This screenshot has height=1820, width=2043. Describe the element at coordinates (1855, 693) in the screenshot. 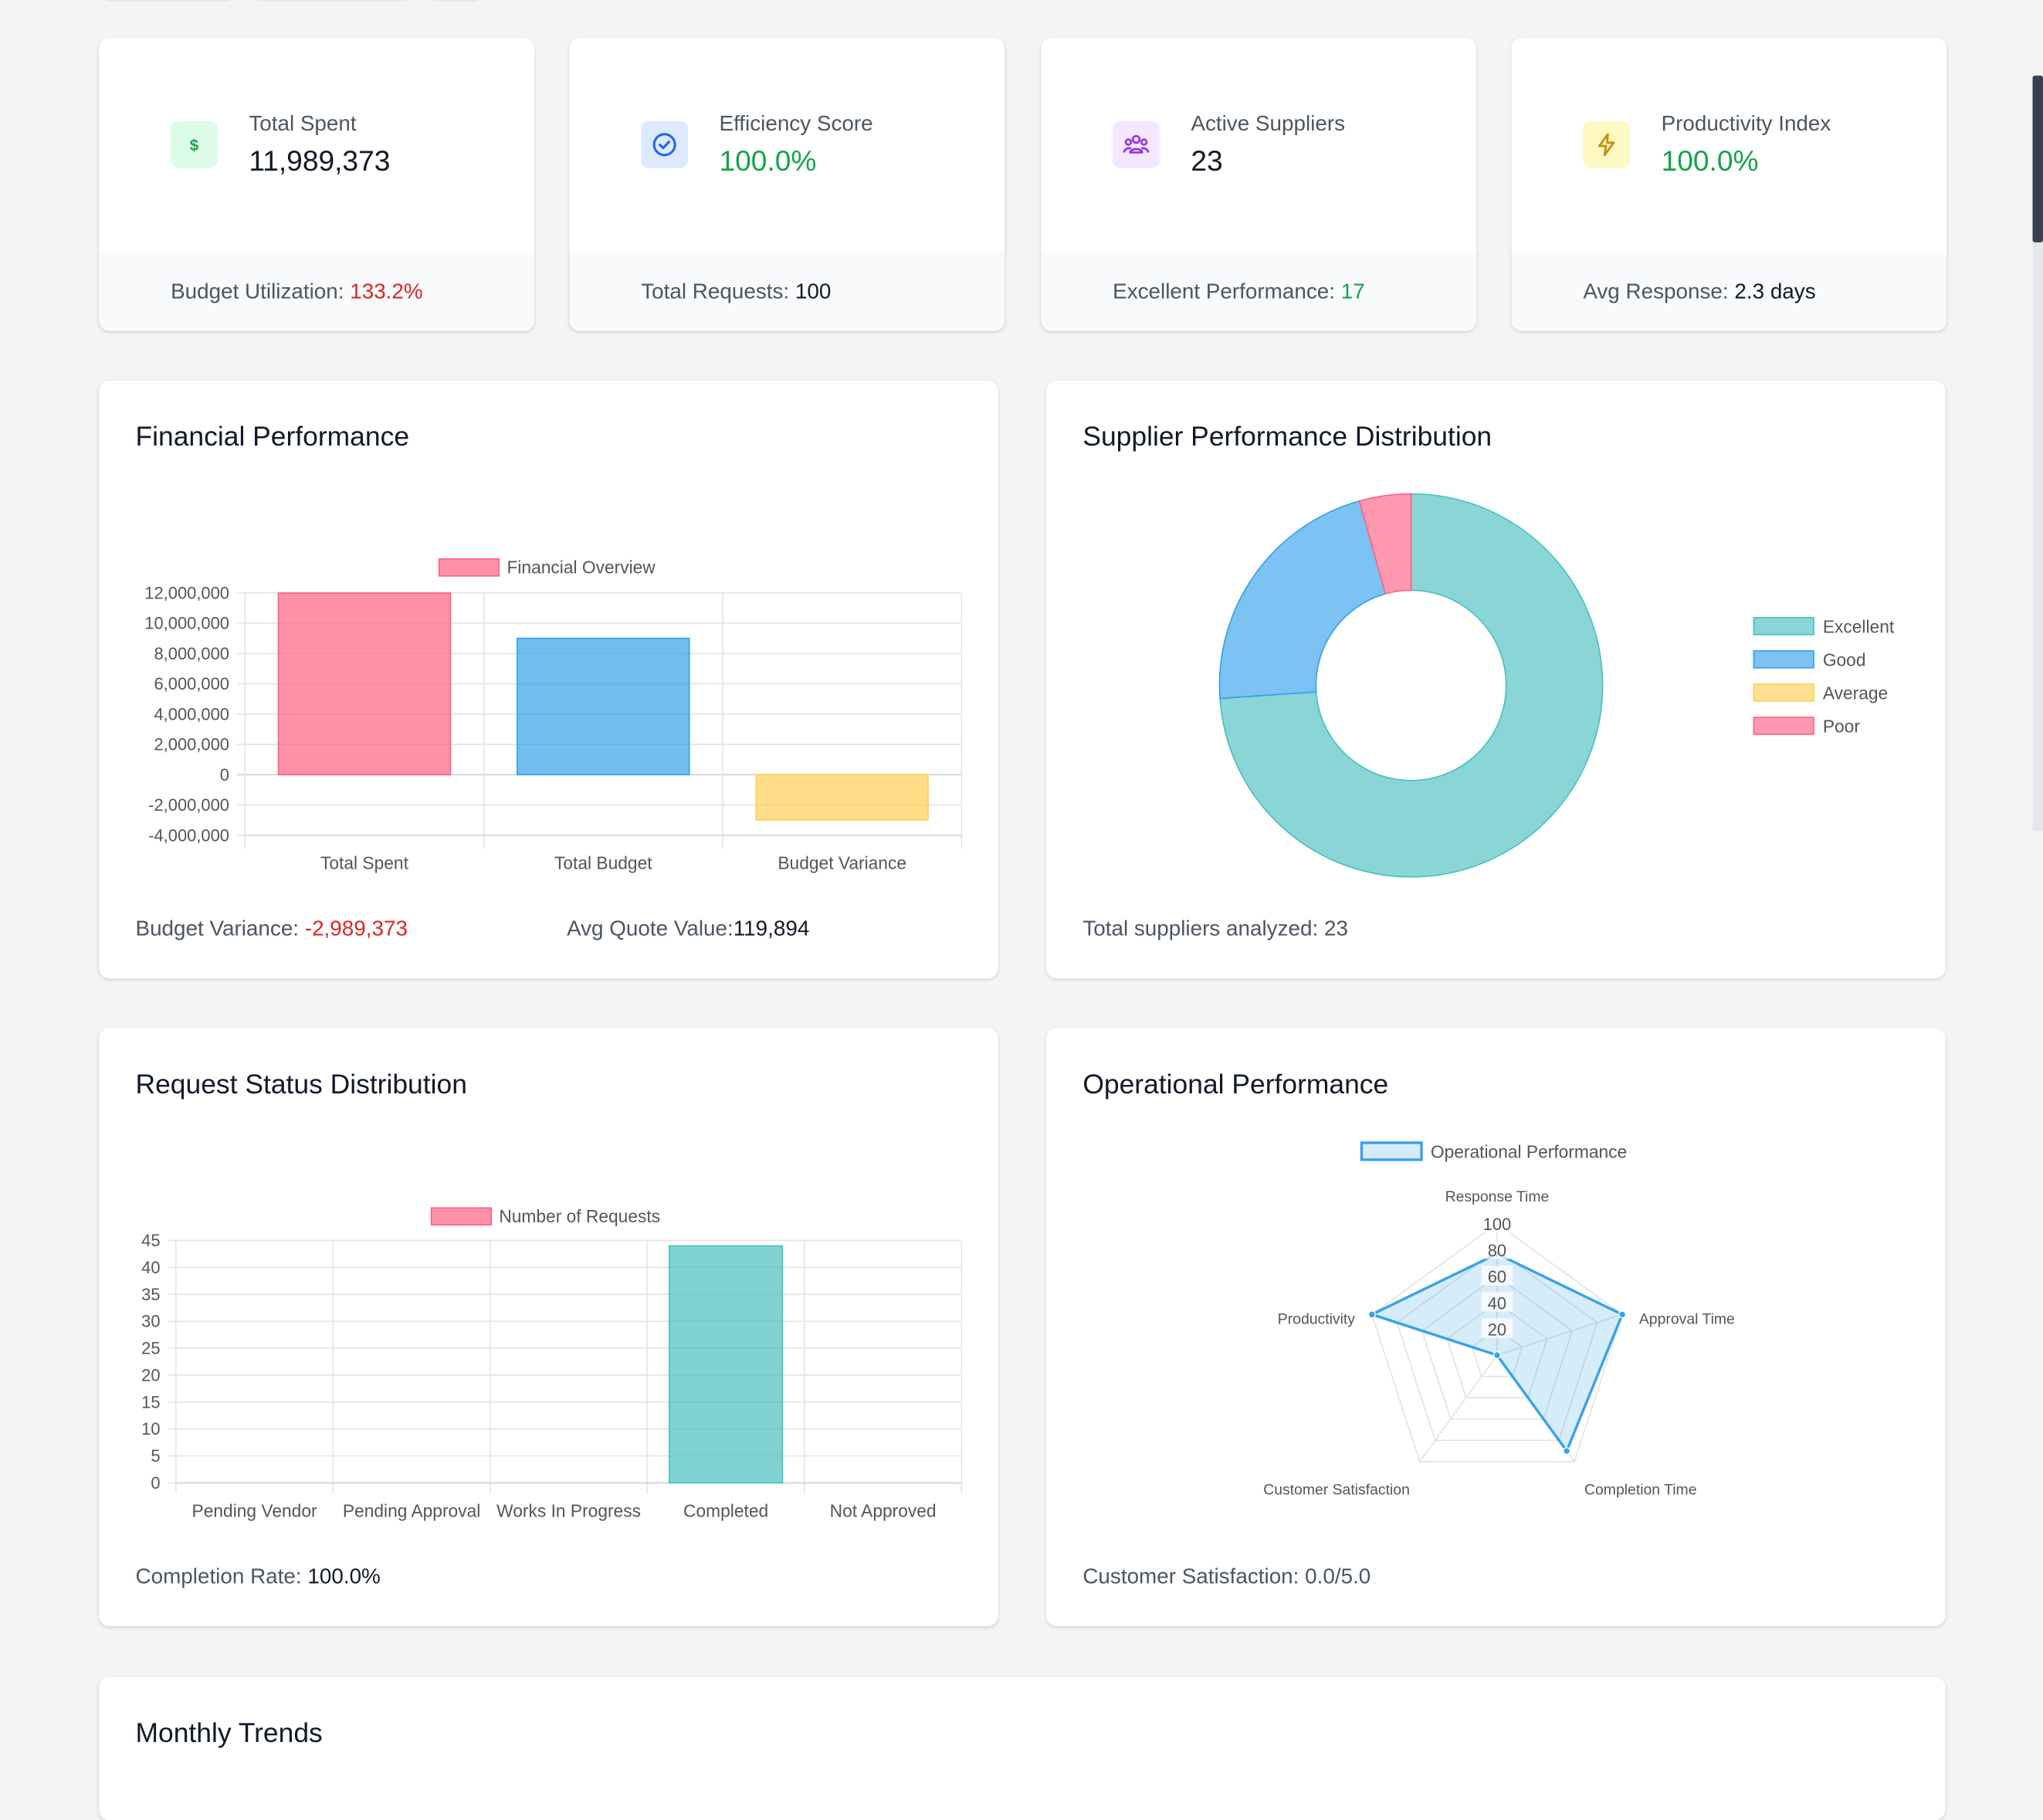

I see `legend-label: Average` at that location.